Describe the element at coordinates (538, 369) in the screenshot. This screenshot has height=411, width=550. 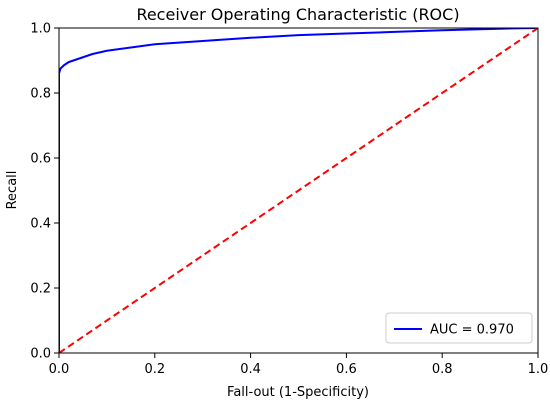
I see `x-tick-label: 1.0` at that location.